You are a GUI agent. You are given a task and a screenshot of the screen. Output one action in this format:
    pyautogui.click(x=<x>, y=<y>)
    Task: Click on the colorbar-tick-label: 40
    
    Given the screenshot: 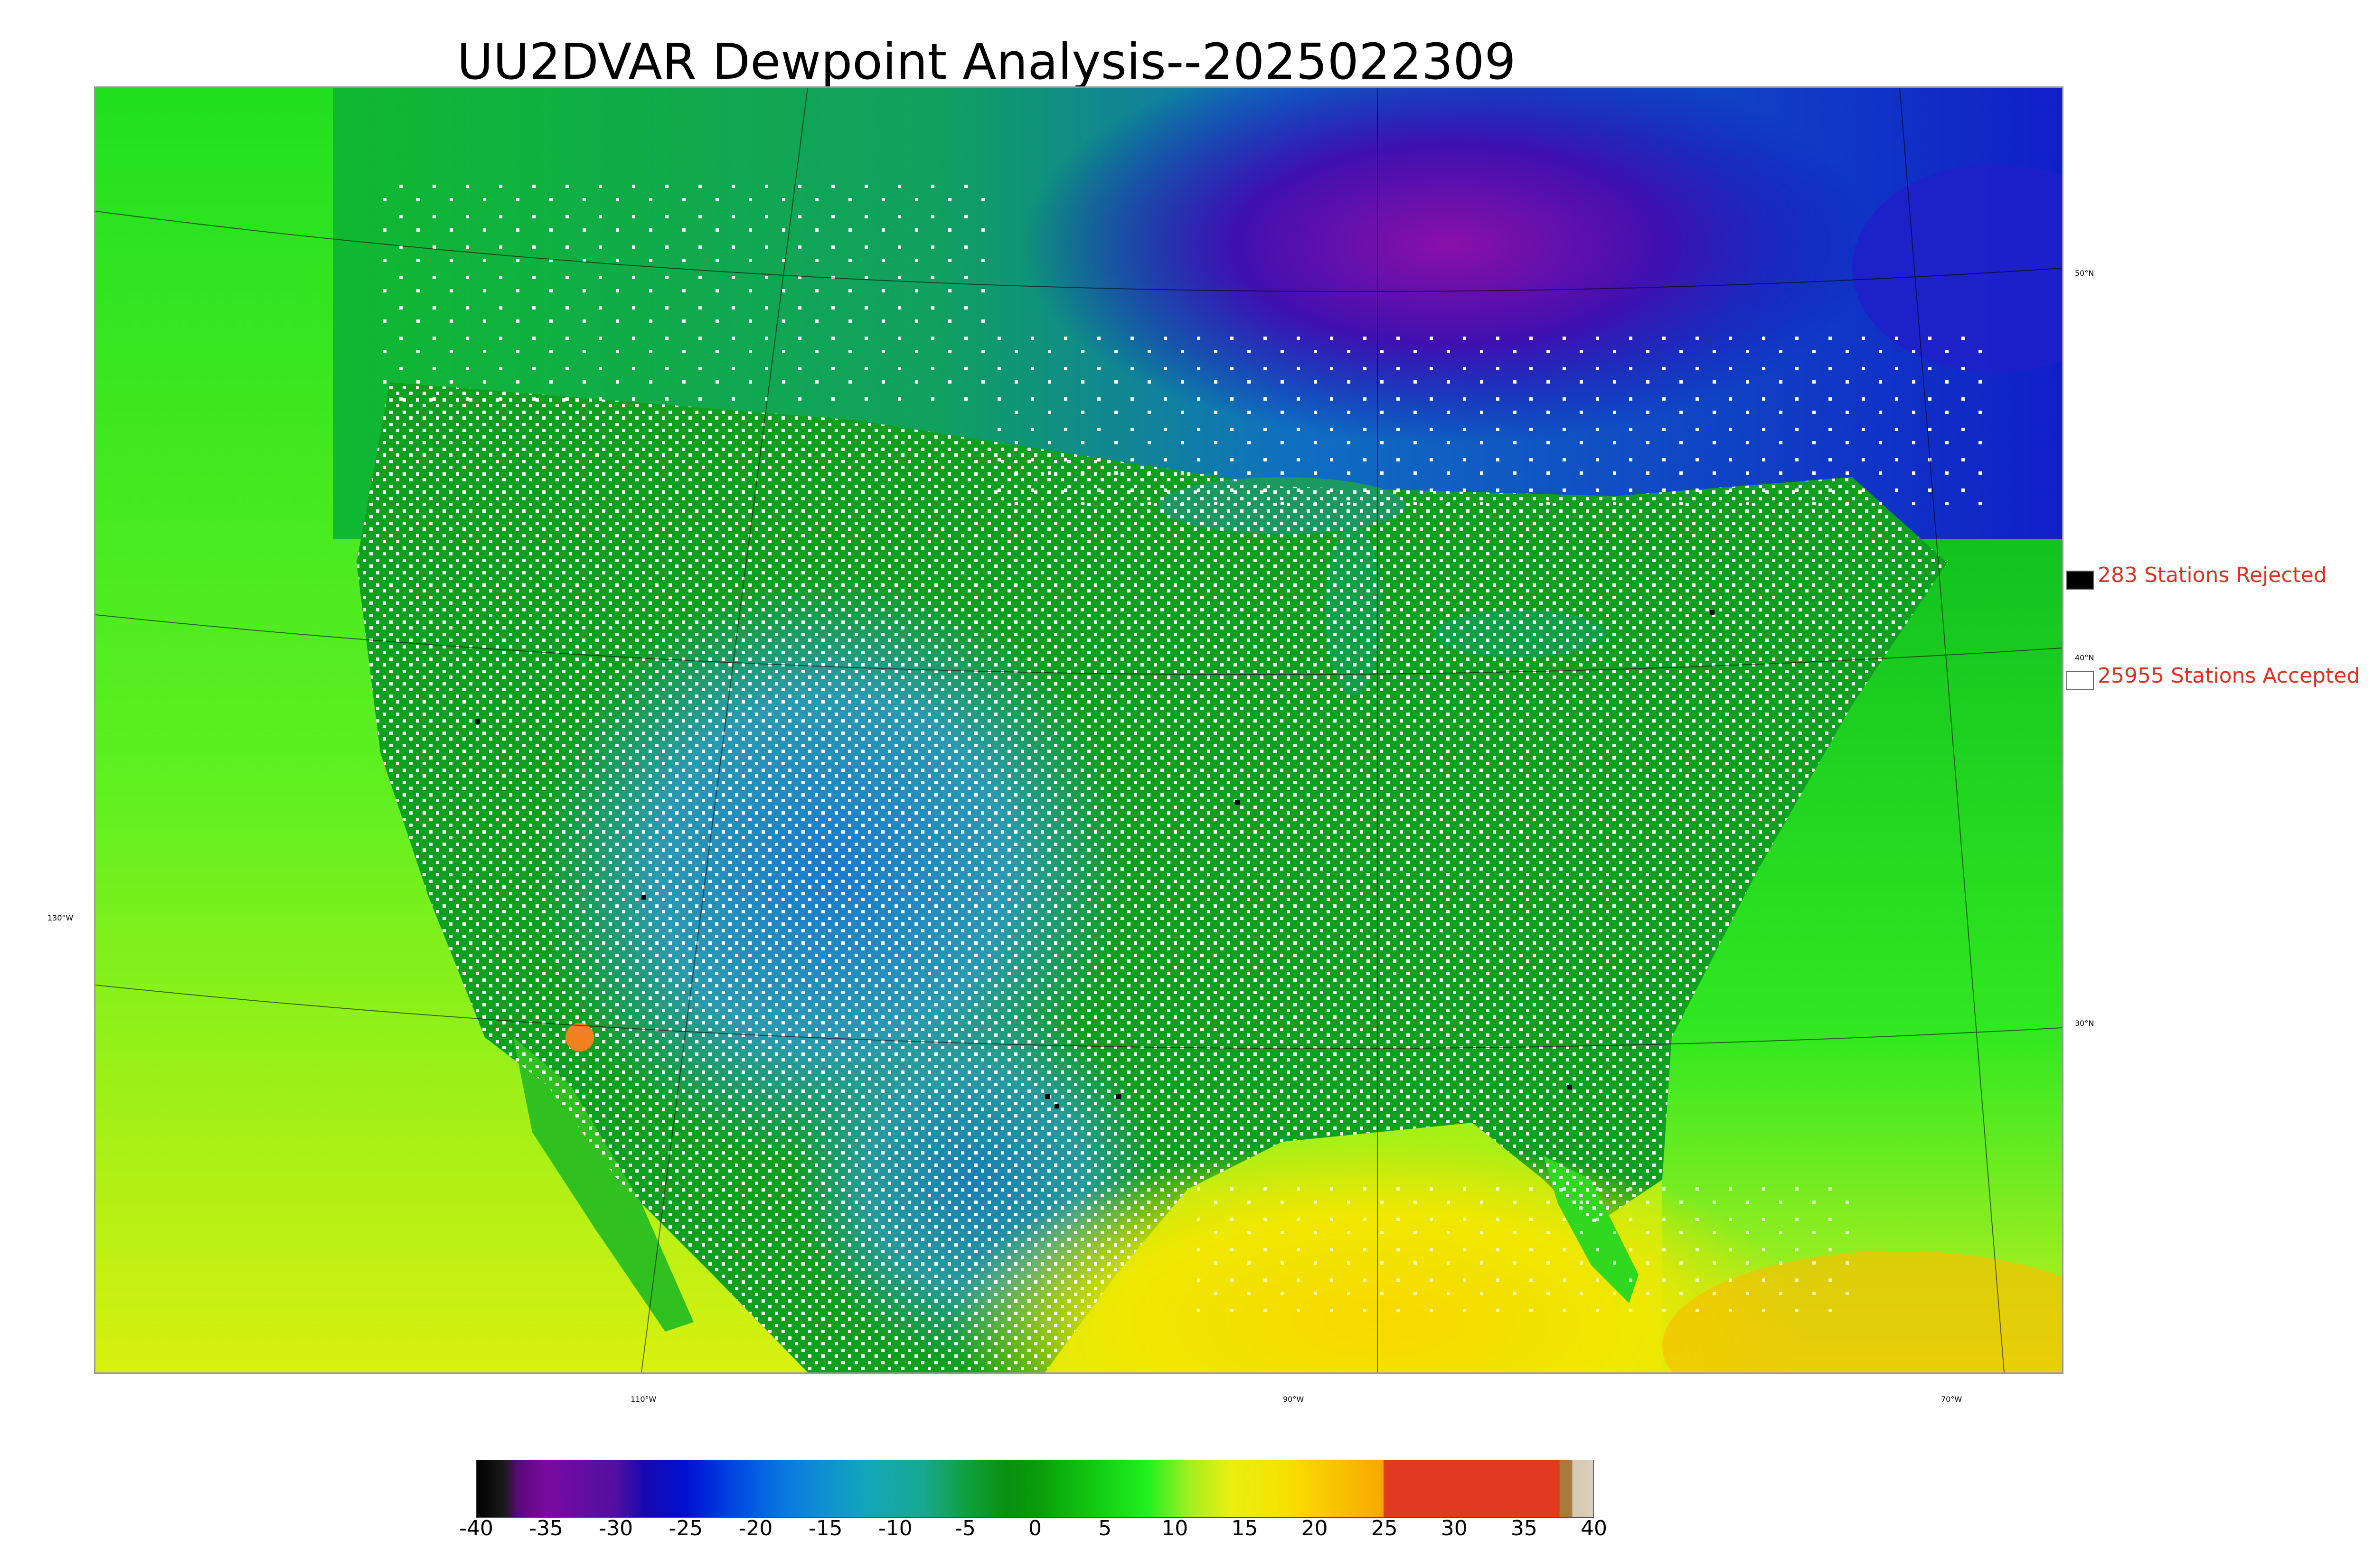 What is the action you would take?
    pyautogui.click(x=1594, y=1528)
    